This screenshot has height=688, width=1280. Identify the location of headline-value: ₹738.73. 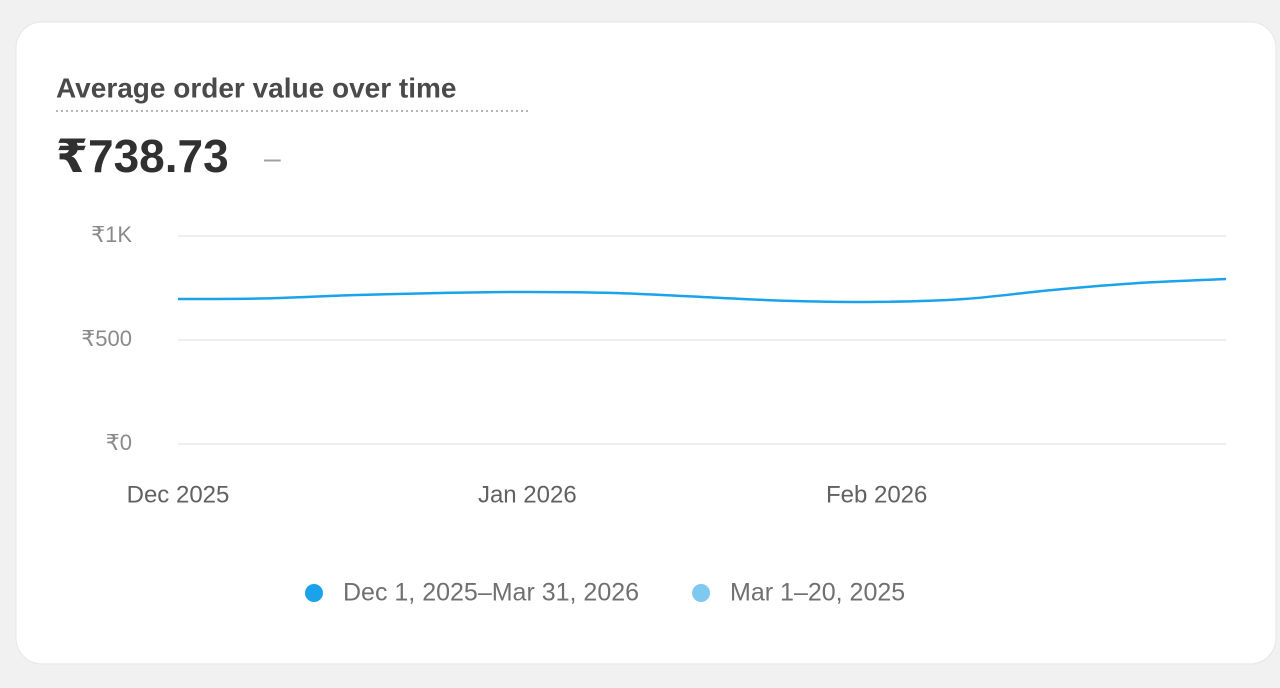
(142, 156).